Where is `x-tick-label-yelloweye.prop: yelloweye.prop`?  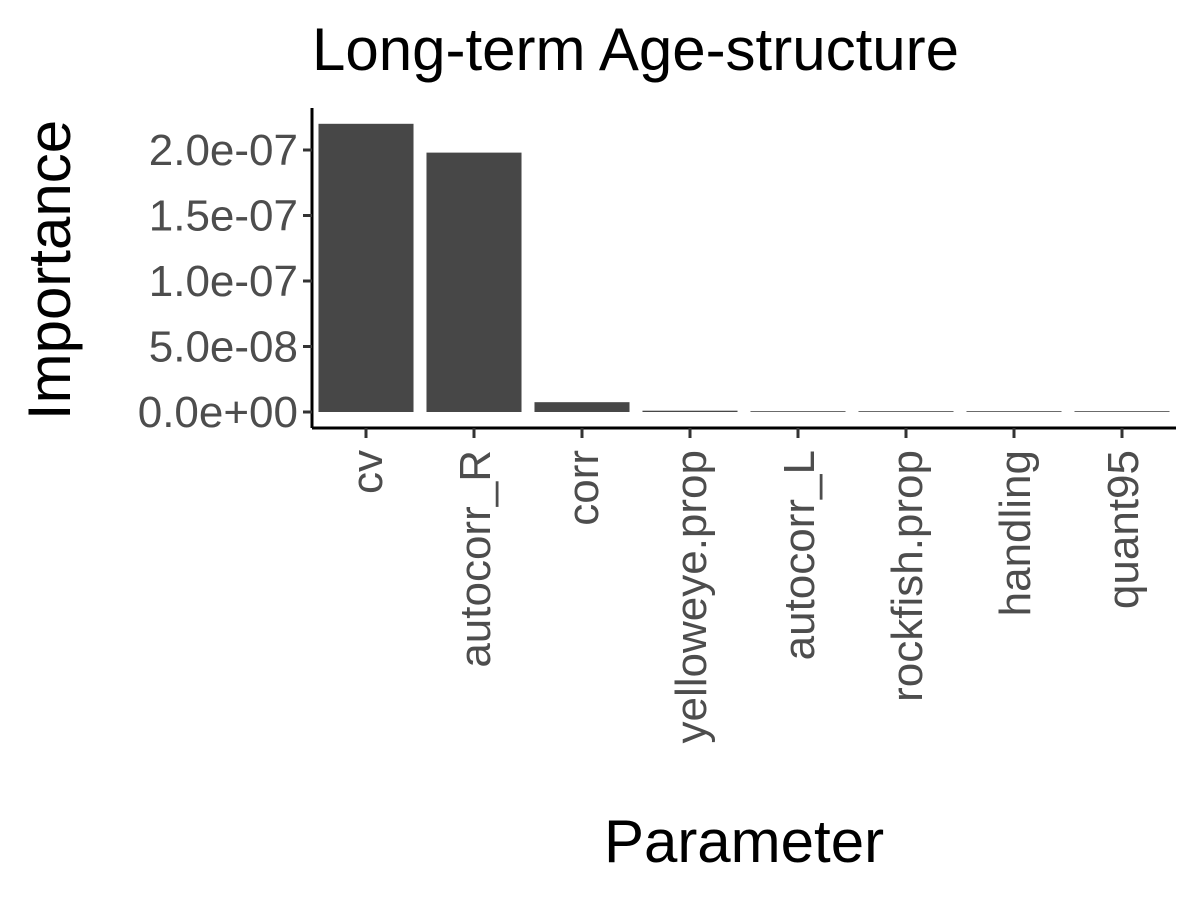 x-tick-label-yelloweye.prop: yelloweye.prop is located at coordinates (691, 597).